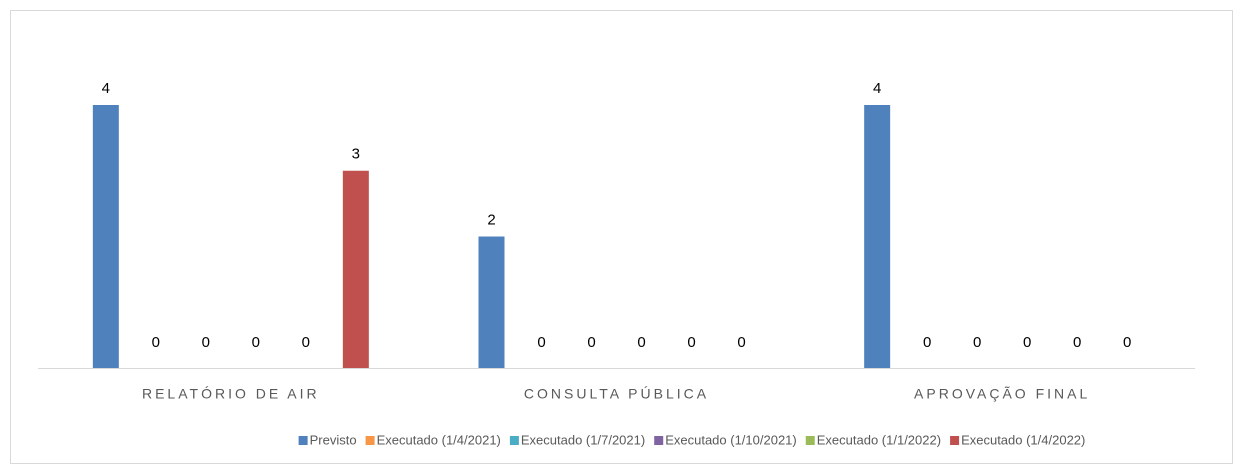  I want to click on x-tick-label: RELATÓRIO DE AIR, so click(231, 394).